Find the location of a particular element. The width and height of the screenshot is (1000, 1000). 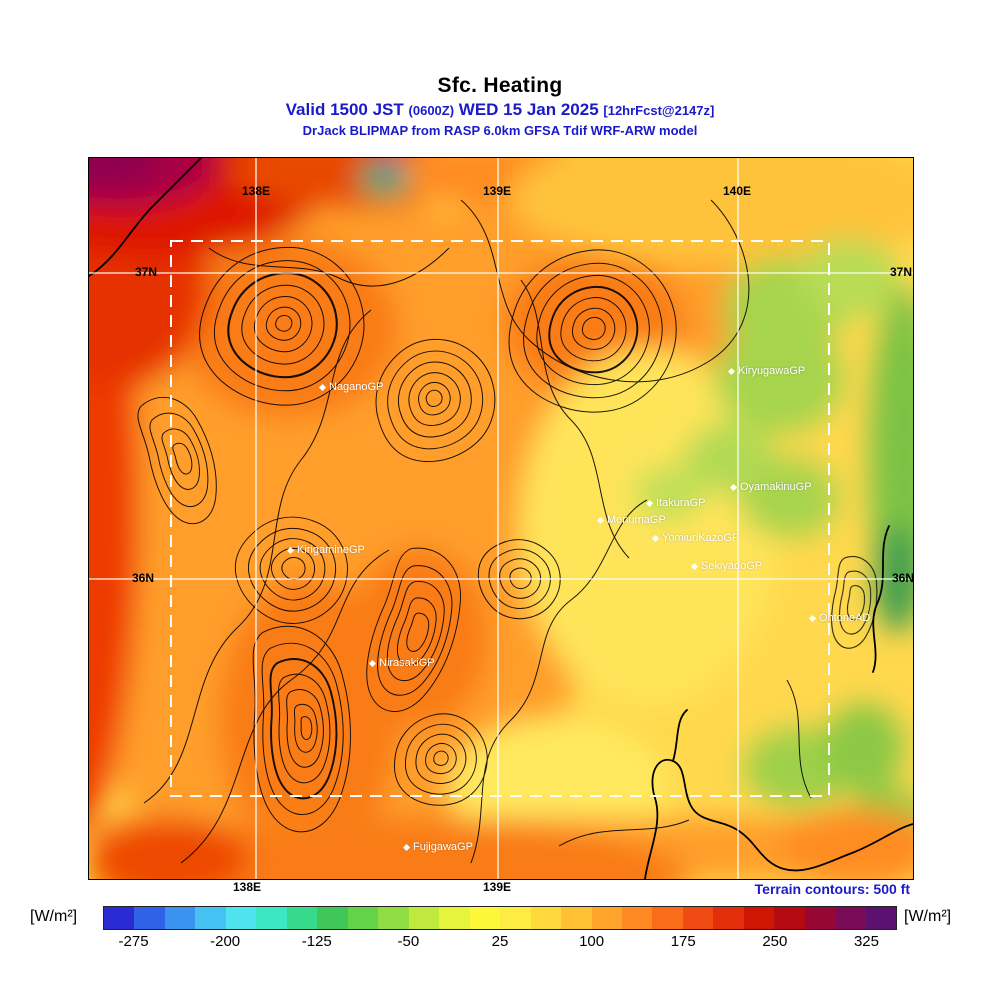

colorbar-ticks: -275 -200 -125 -50 25 100 175 250 325 is located at coordinates (500, 942).